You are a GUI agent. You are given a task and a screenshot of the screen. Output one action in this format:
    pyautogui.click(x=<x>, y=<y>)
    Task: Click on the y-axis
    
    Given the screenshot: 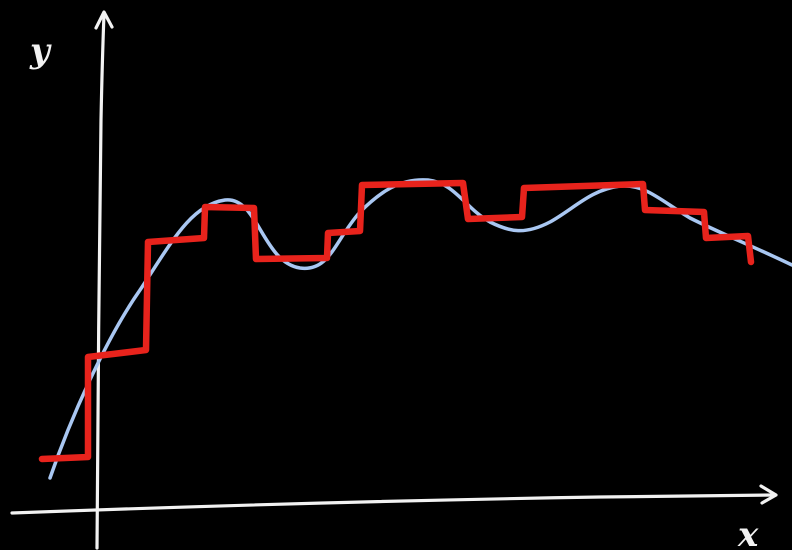 What is the action you would take?
    pyautogui.click(x=104, y=280)
    